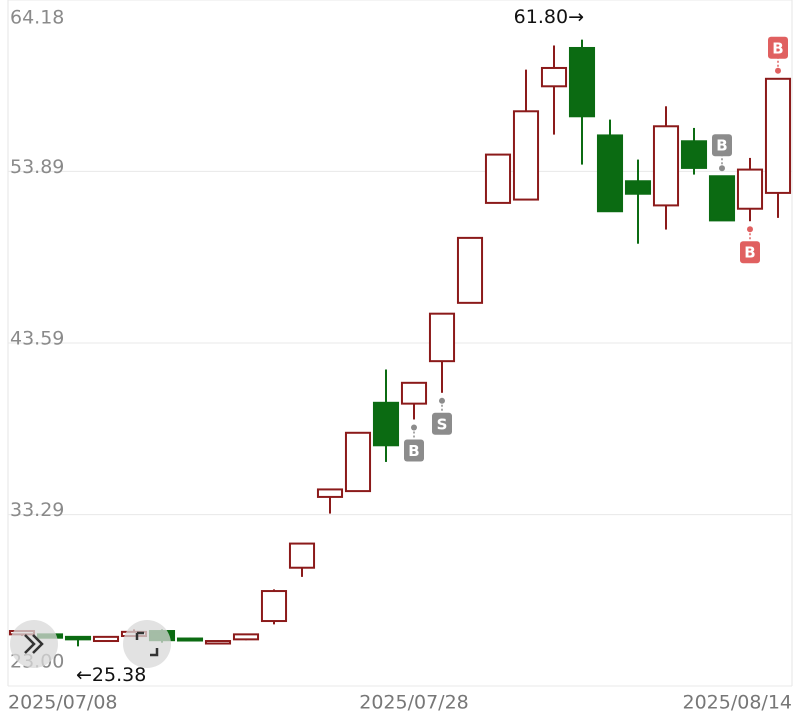 Image resolution: width=800 pixels, height=719 pixels. Describe the element at coordinates (414, 703) in the screenshot. I see `x-tick-label: 2025/07/28` at that location.